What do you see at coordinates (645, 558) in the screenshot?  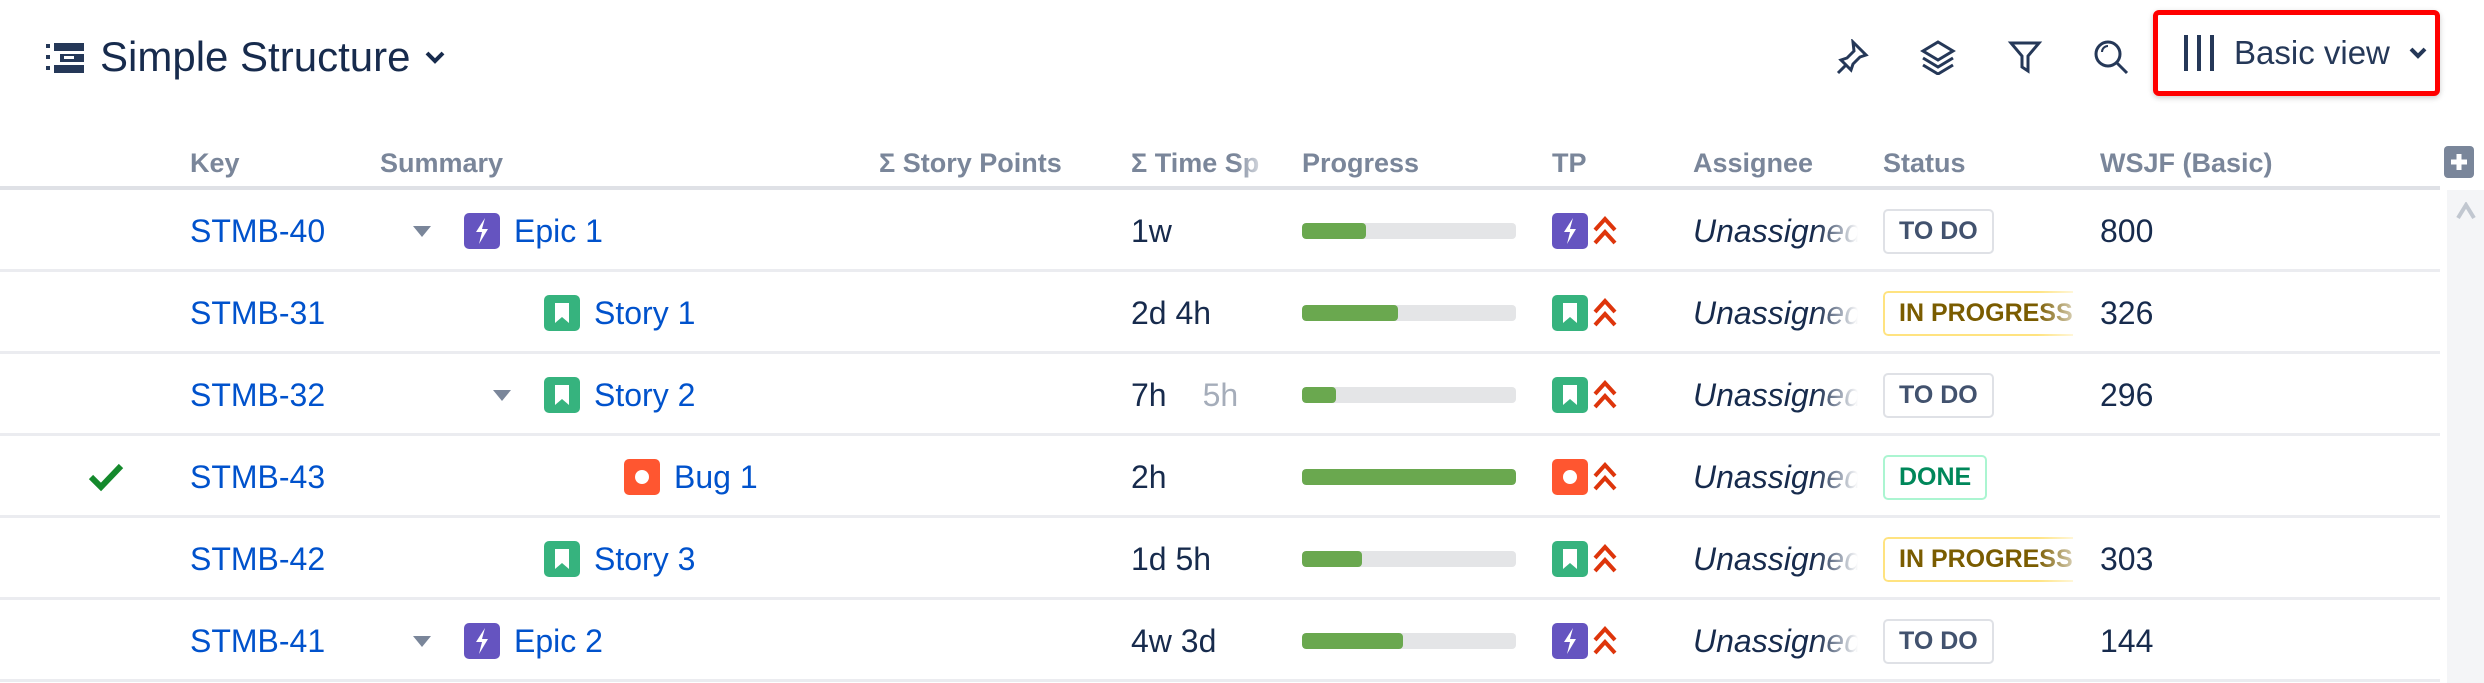 I see `summary-text: Story 3` at bounding box center [645, 558].